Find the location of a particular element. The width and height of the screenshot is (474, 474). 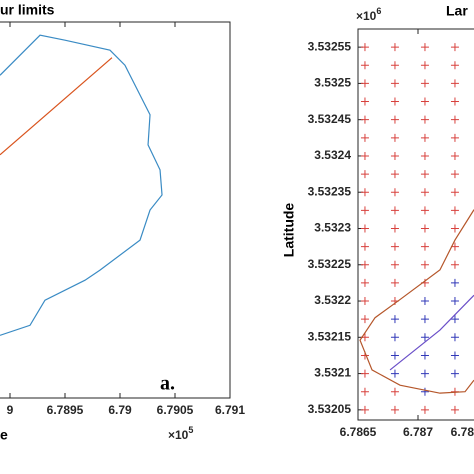

chart-title: Lar is located at coordinates (457, 11).